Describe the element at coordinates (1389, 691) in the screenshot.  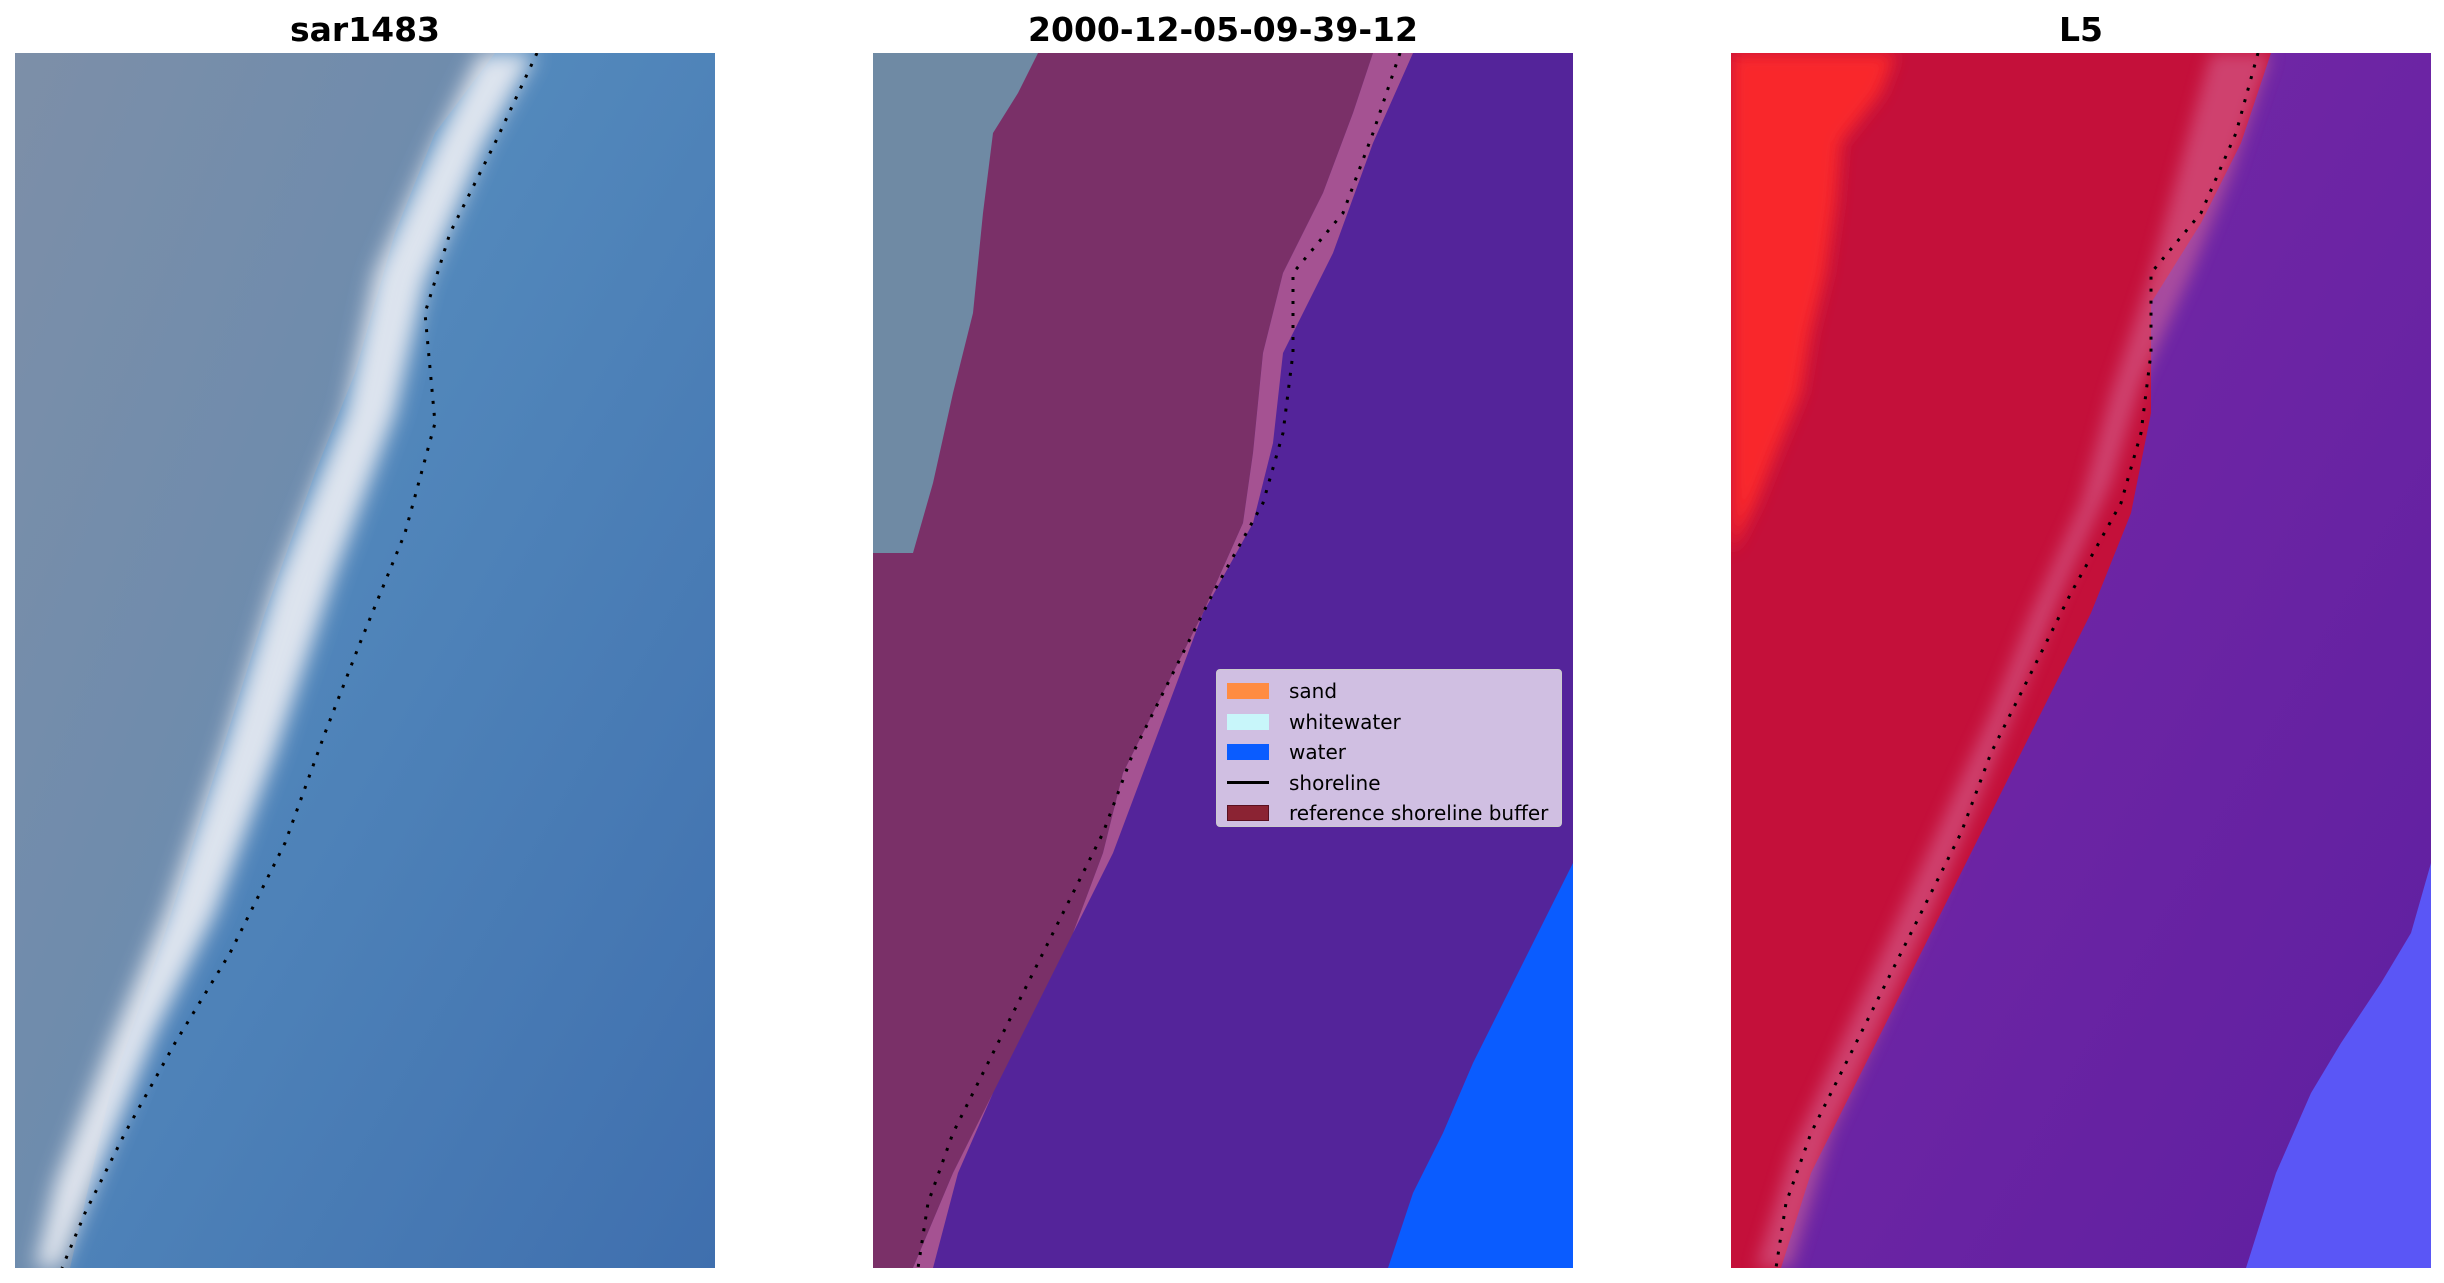
I see `legend-item-sand: sand` at that location.